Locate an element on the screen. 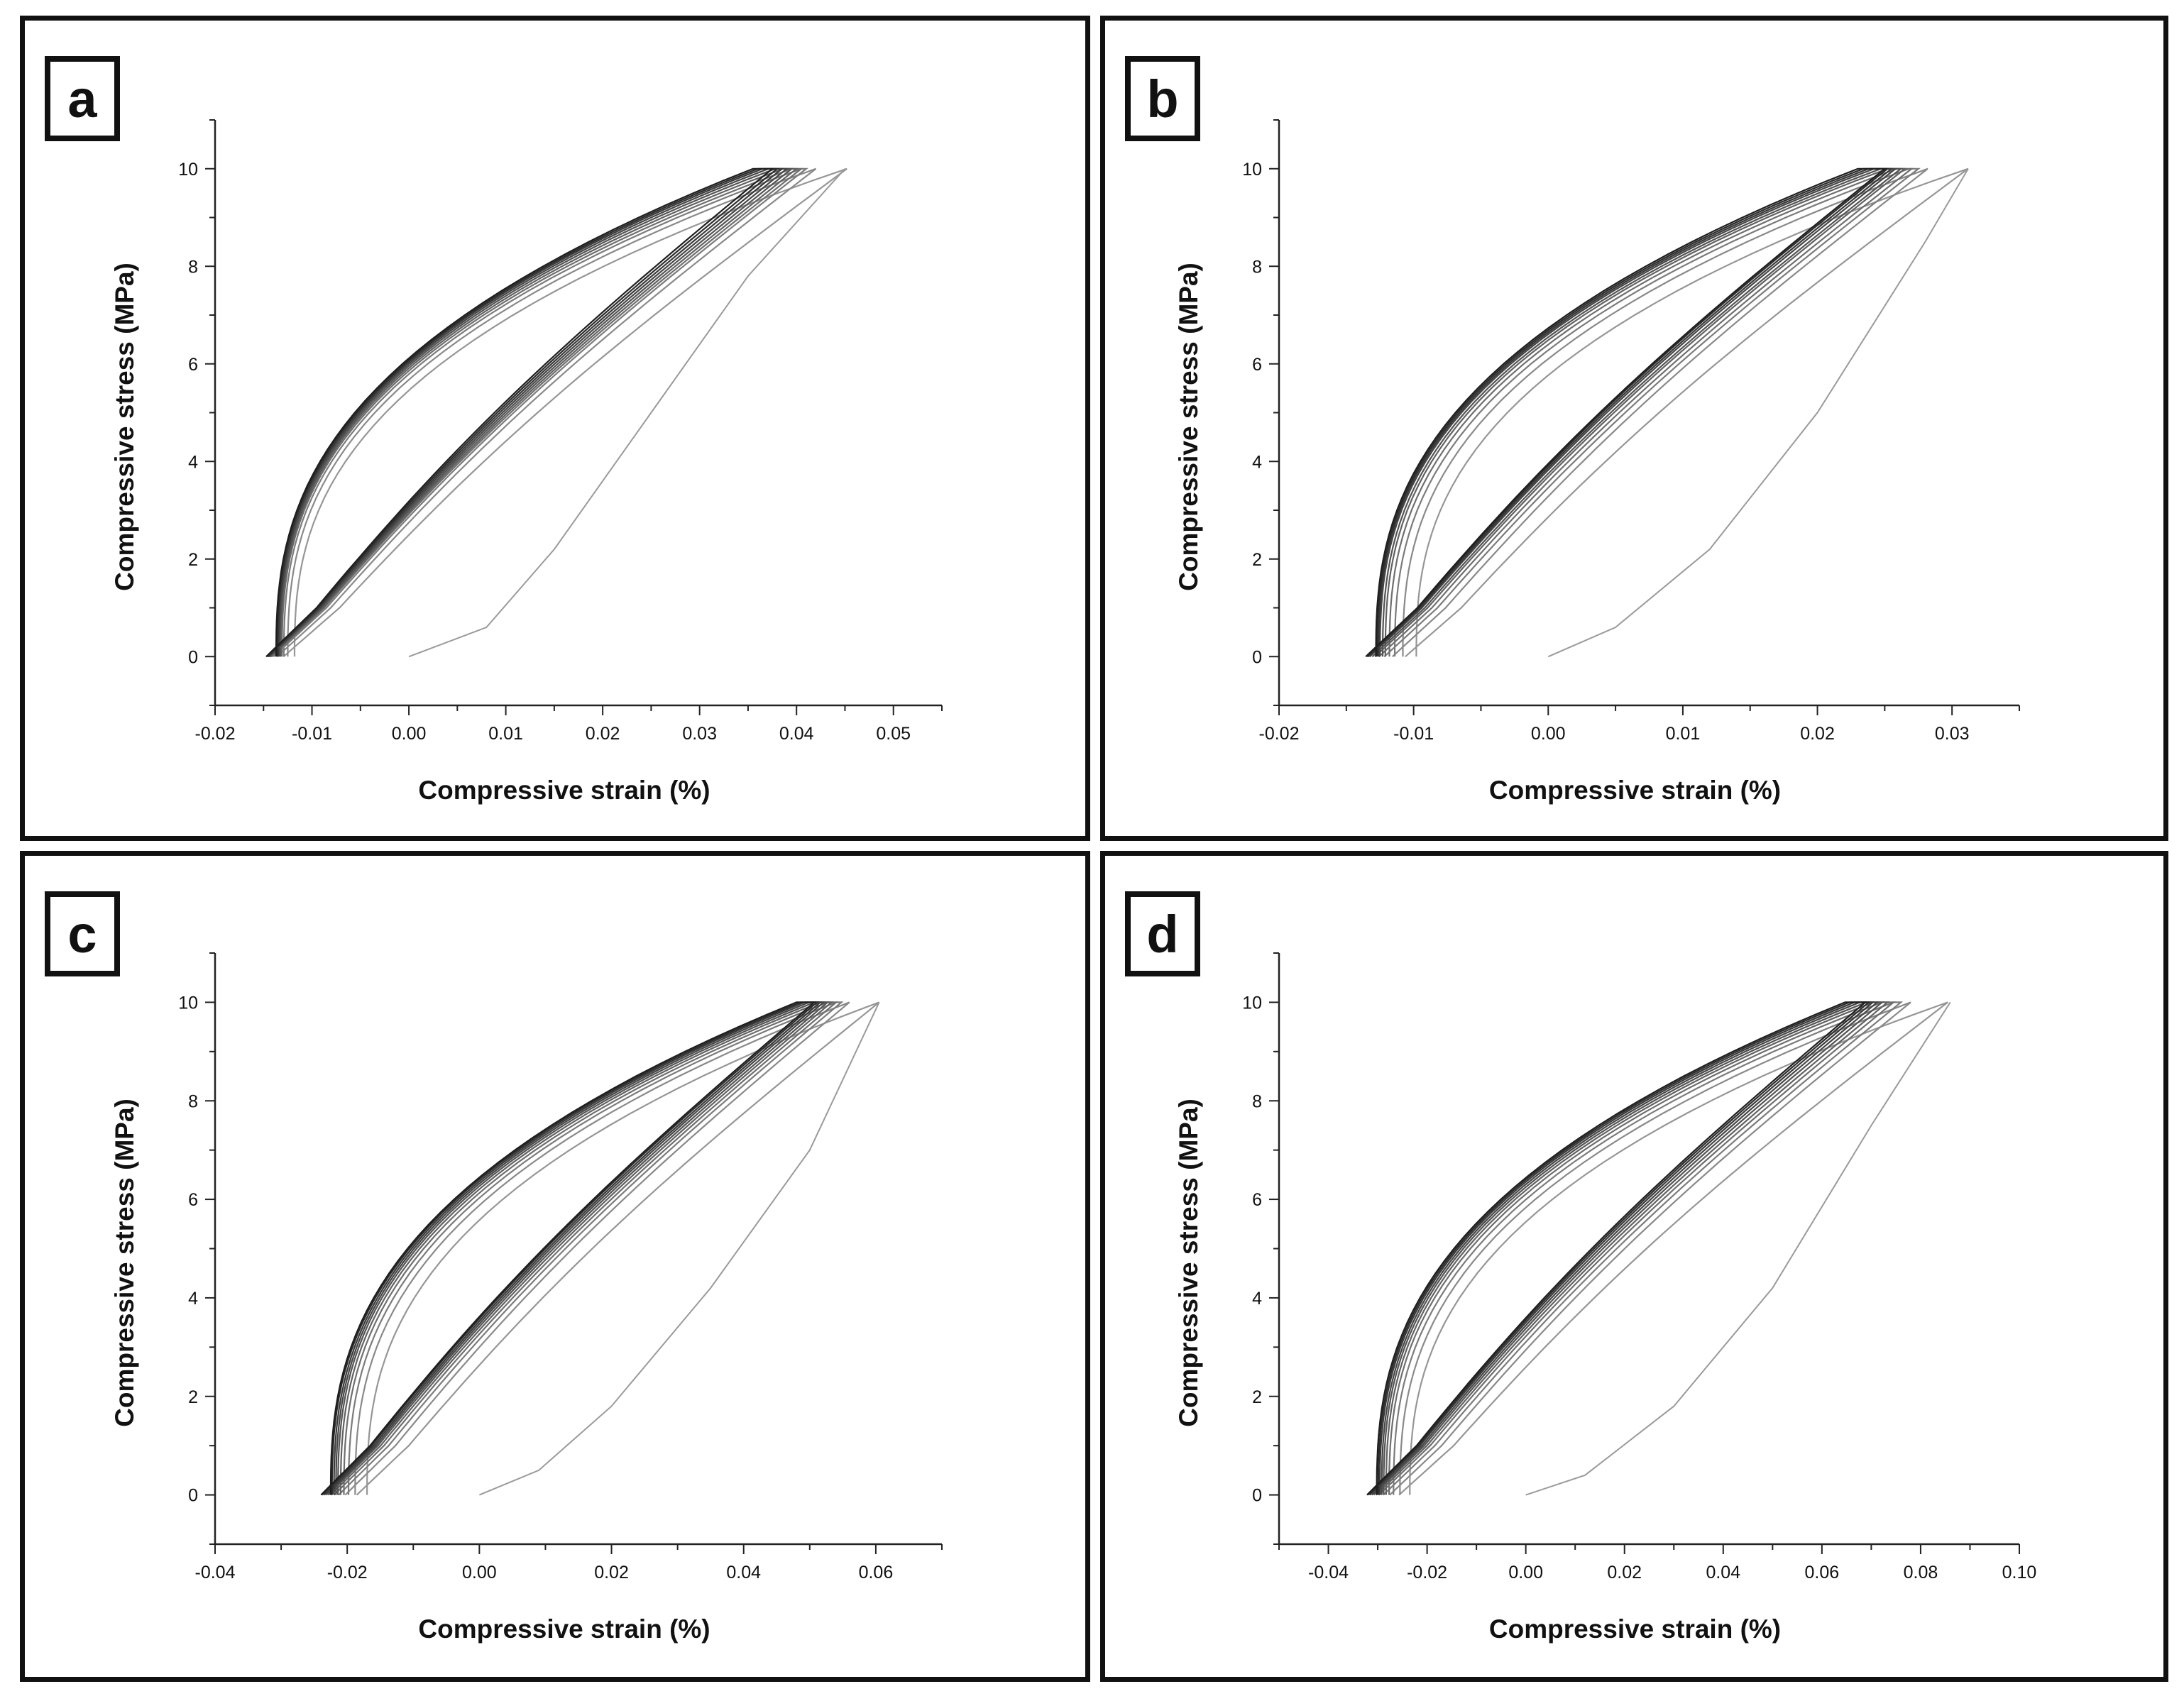 This screenshot has height=1701, width=2184. panel-label-c: c is located at coordinates (83, 933).